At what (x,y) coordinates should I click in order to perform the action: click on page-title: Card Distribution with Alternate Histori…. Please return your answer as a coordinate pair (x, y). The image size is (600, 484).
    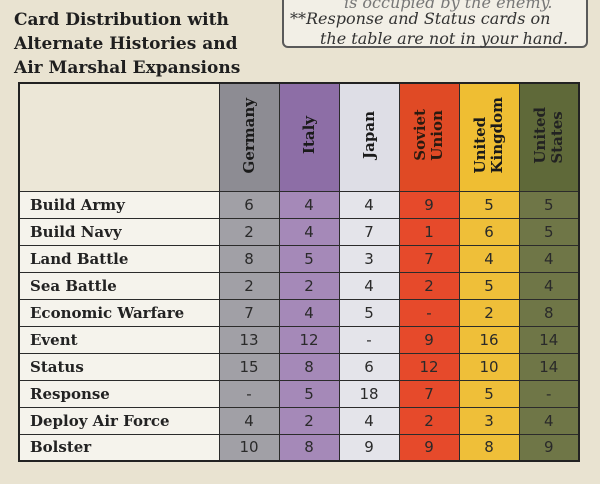
    Looking at the image, I should click on (127, 44).